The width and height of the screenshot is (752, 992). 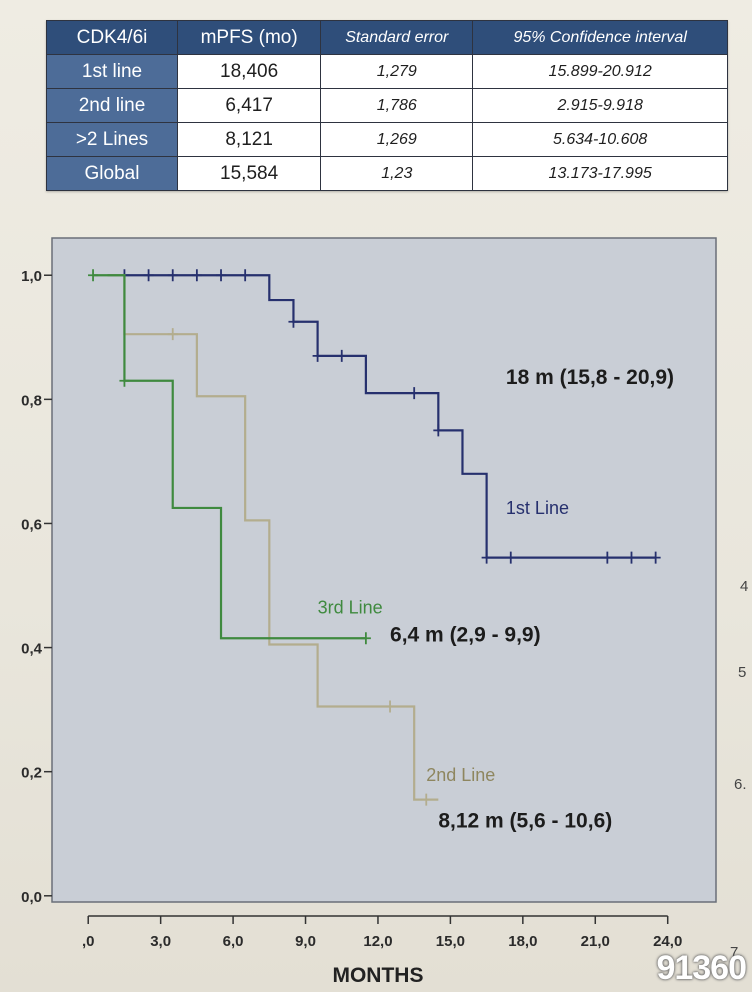 I want to click on cell-mpfs: 15,584, so click(x=249, y=173).